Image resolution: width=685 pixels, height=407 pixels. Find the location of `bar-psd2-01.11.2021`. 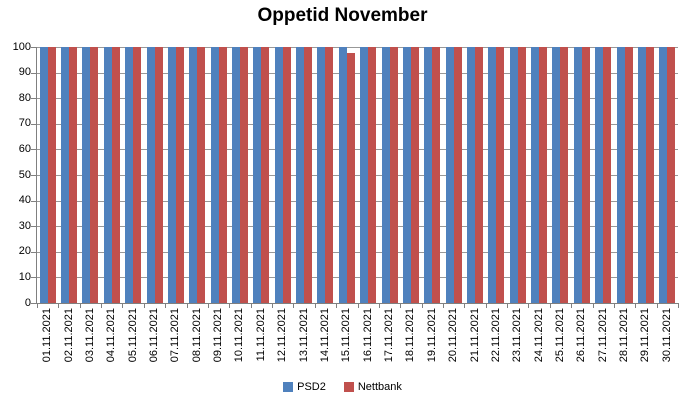

bar-psd2-01.11.2021 is located at coordinates (43, 175).